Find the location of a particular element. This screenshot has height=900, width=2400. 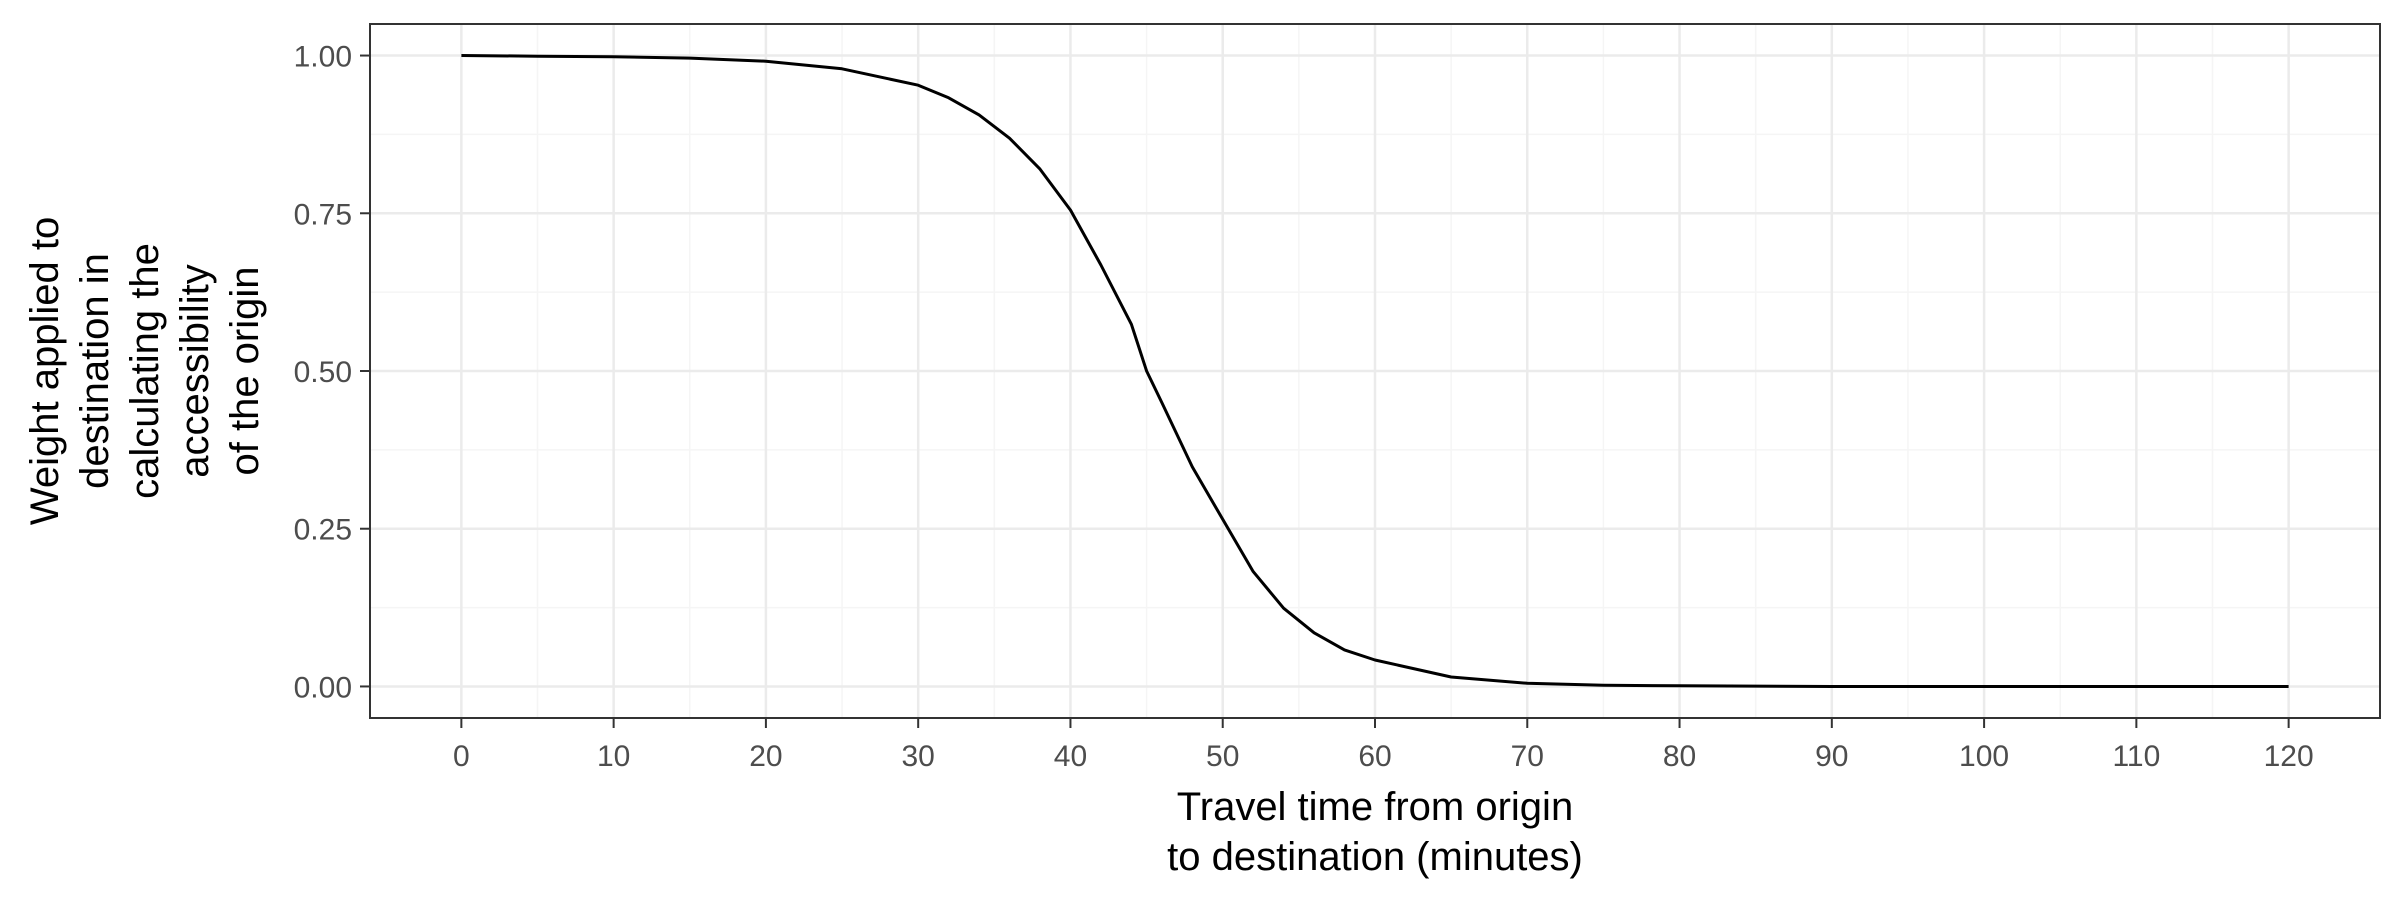

y-tick-label: 0.50 is located at coordinates (323, 372).